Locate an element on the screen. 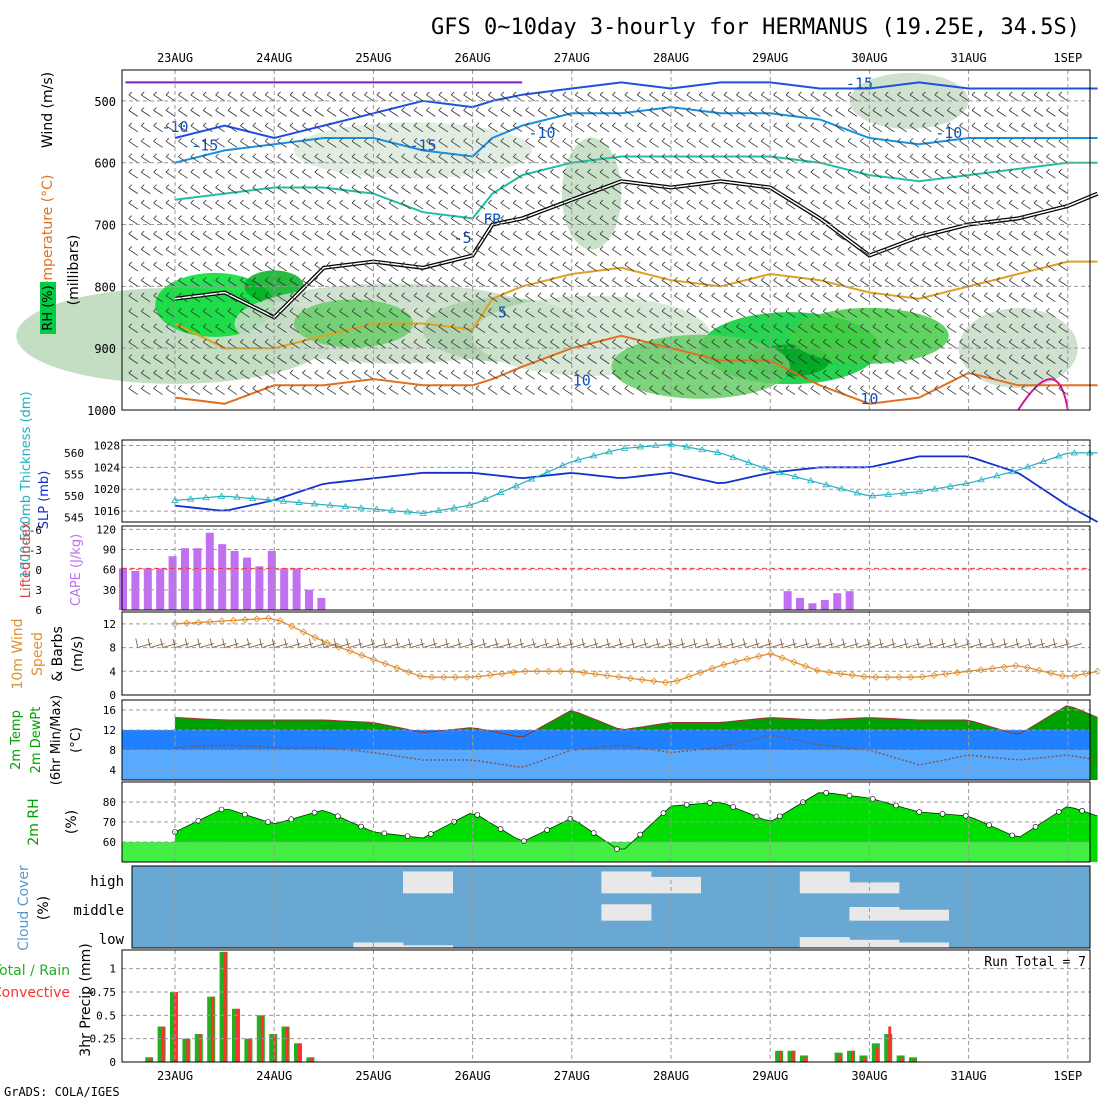  bottom-date-label-9: 1SEP is located at coordinates (1067, 1076).